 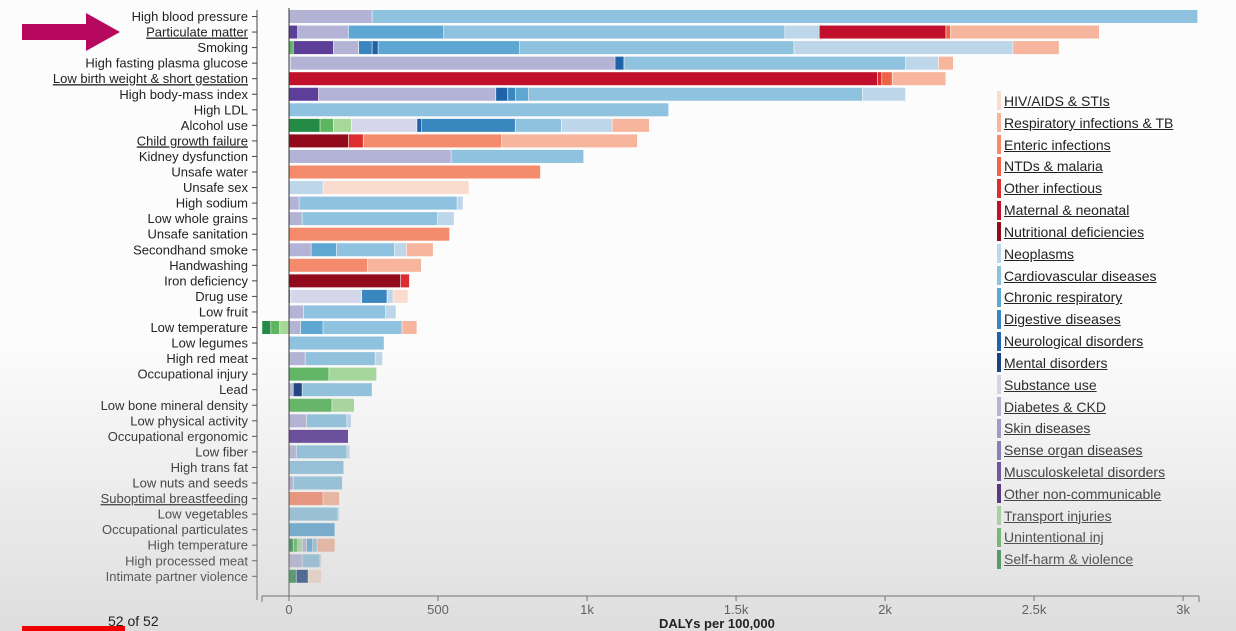 I want to click on risk-label-occupational-ergonomic: Occupational ergonomic, so click(x=178, y=436).